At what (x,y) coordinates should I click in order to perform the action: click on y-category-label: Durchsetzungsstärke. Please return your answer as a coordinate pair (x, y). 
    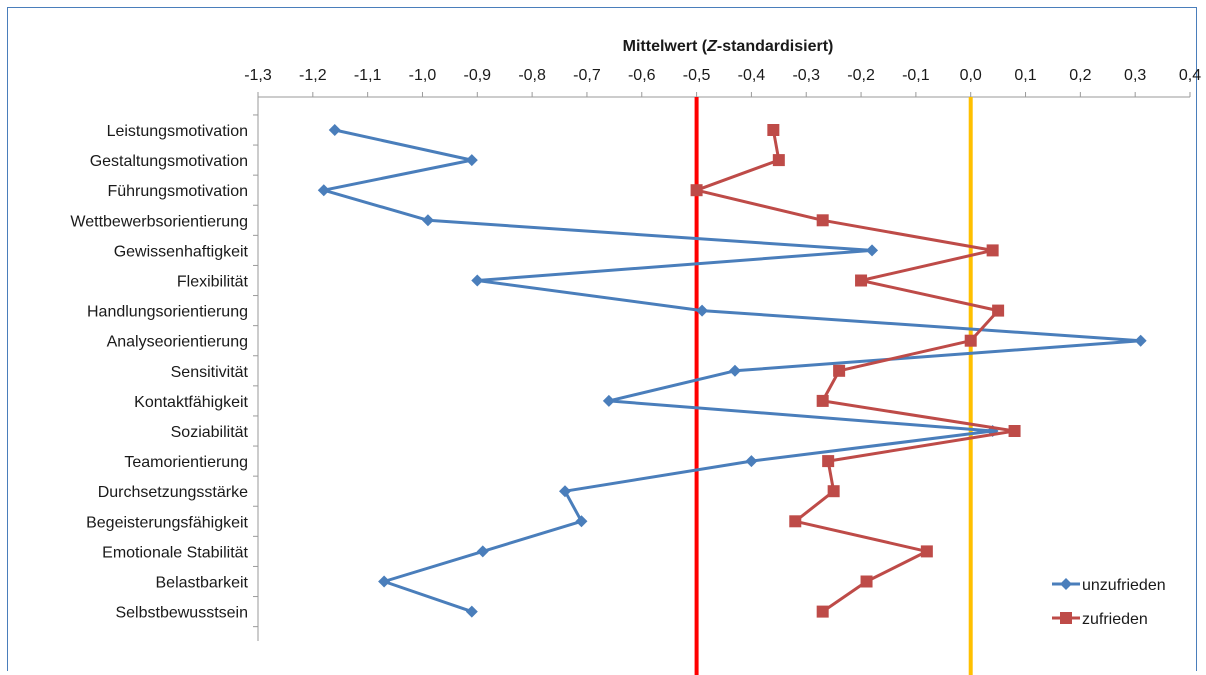
    Looking at the image, I should click on (173, 492).